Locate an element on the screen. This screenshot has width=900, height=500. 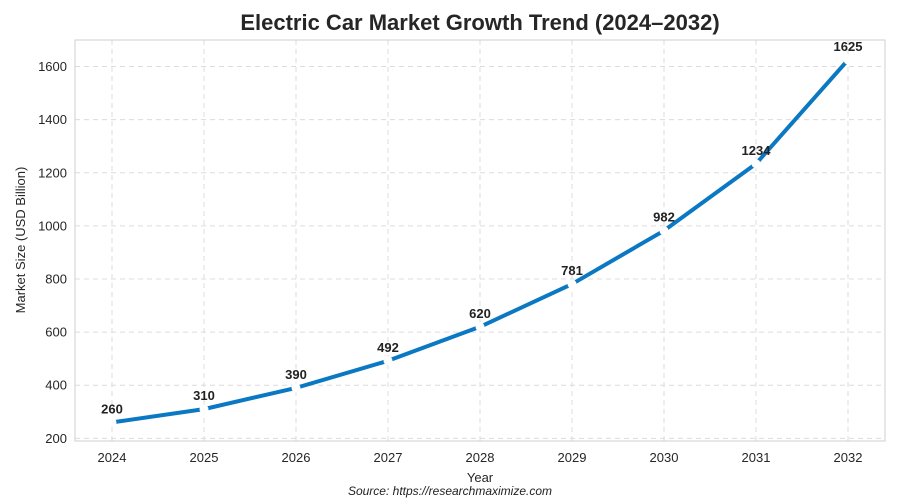
x-tick-label: 2031 is located at coordinates (756, 457).